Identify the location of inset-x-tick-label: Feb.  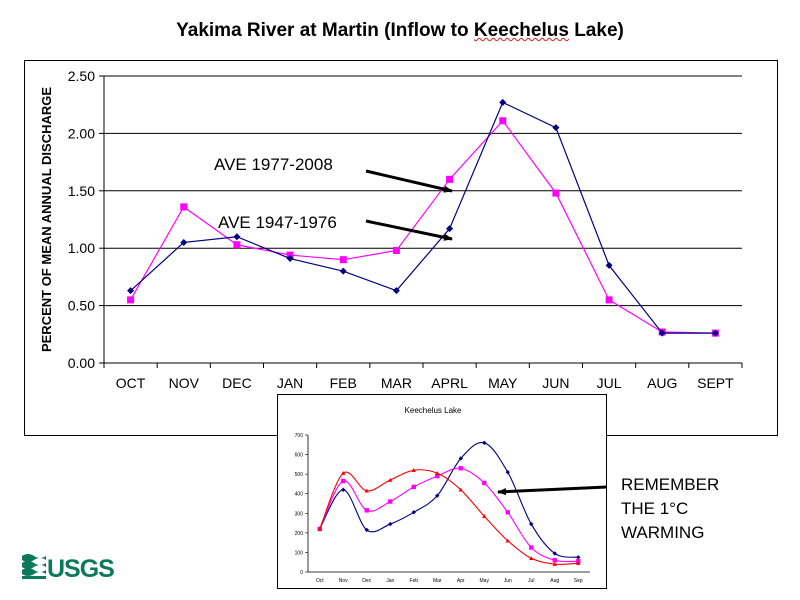
(413, 581).